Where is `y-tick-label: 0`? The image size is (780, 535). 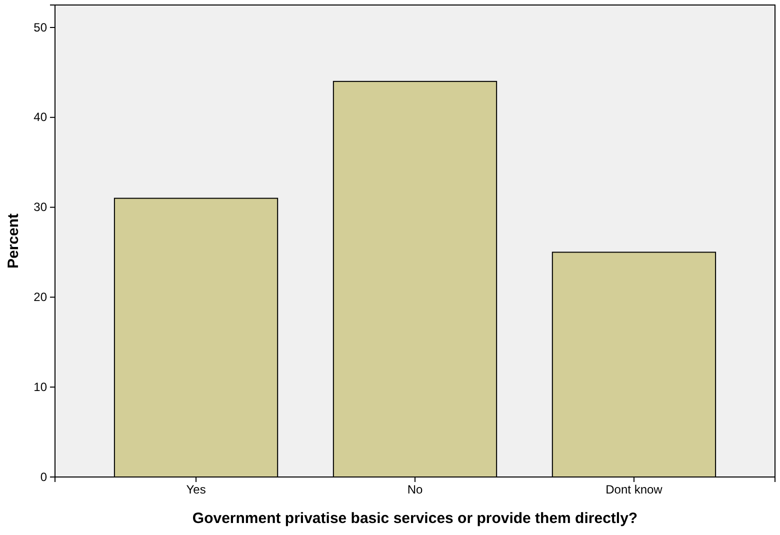
y-tick-label: 0 is located at coordinates (44, 477).